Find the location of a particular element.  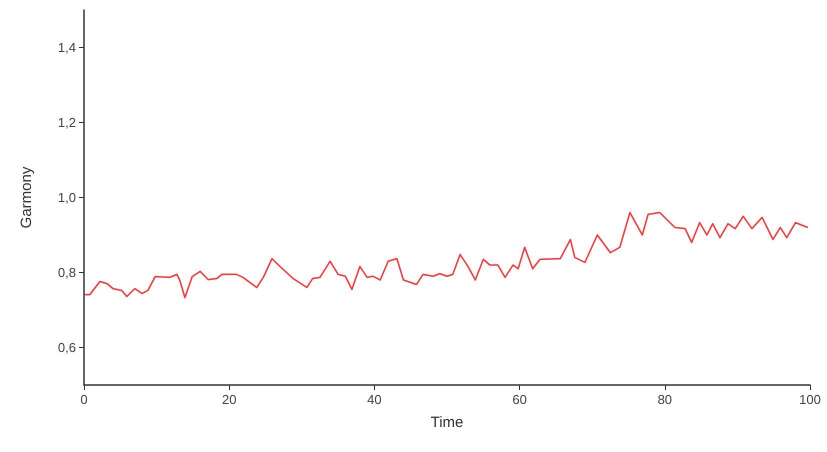

x-tick-label: 60 is located at coordinates (519, 399).